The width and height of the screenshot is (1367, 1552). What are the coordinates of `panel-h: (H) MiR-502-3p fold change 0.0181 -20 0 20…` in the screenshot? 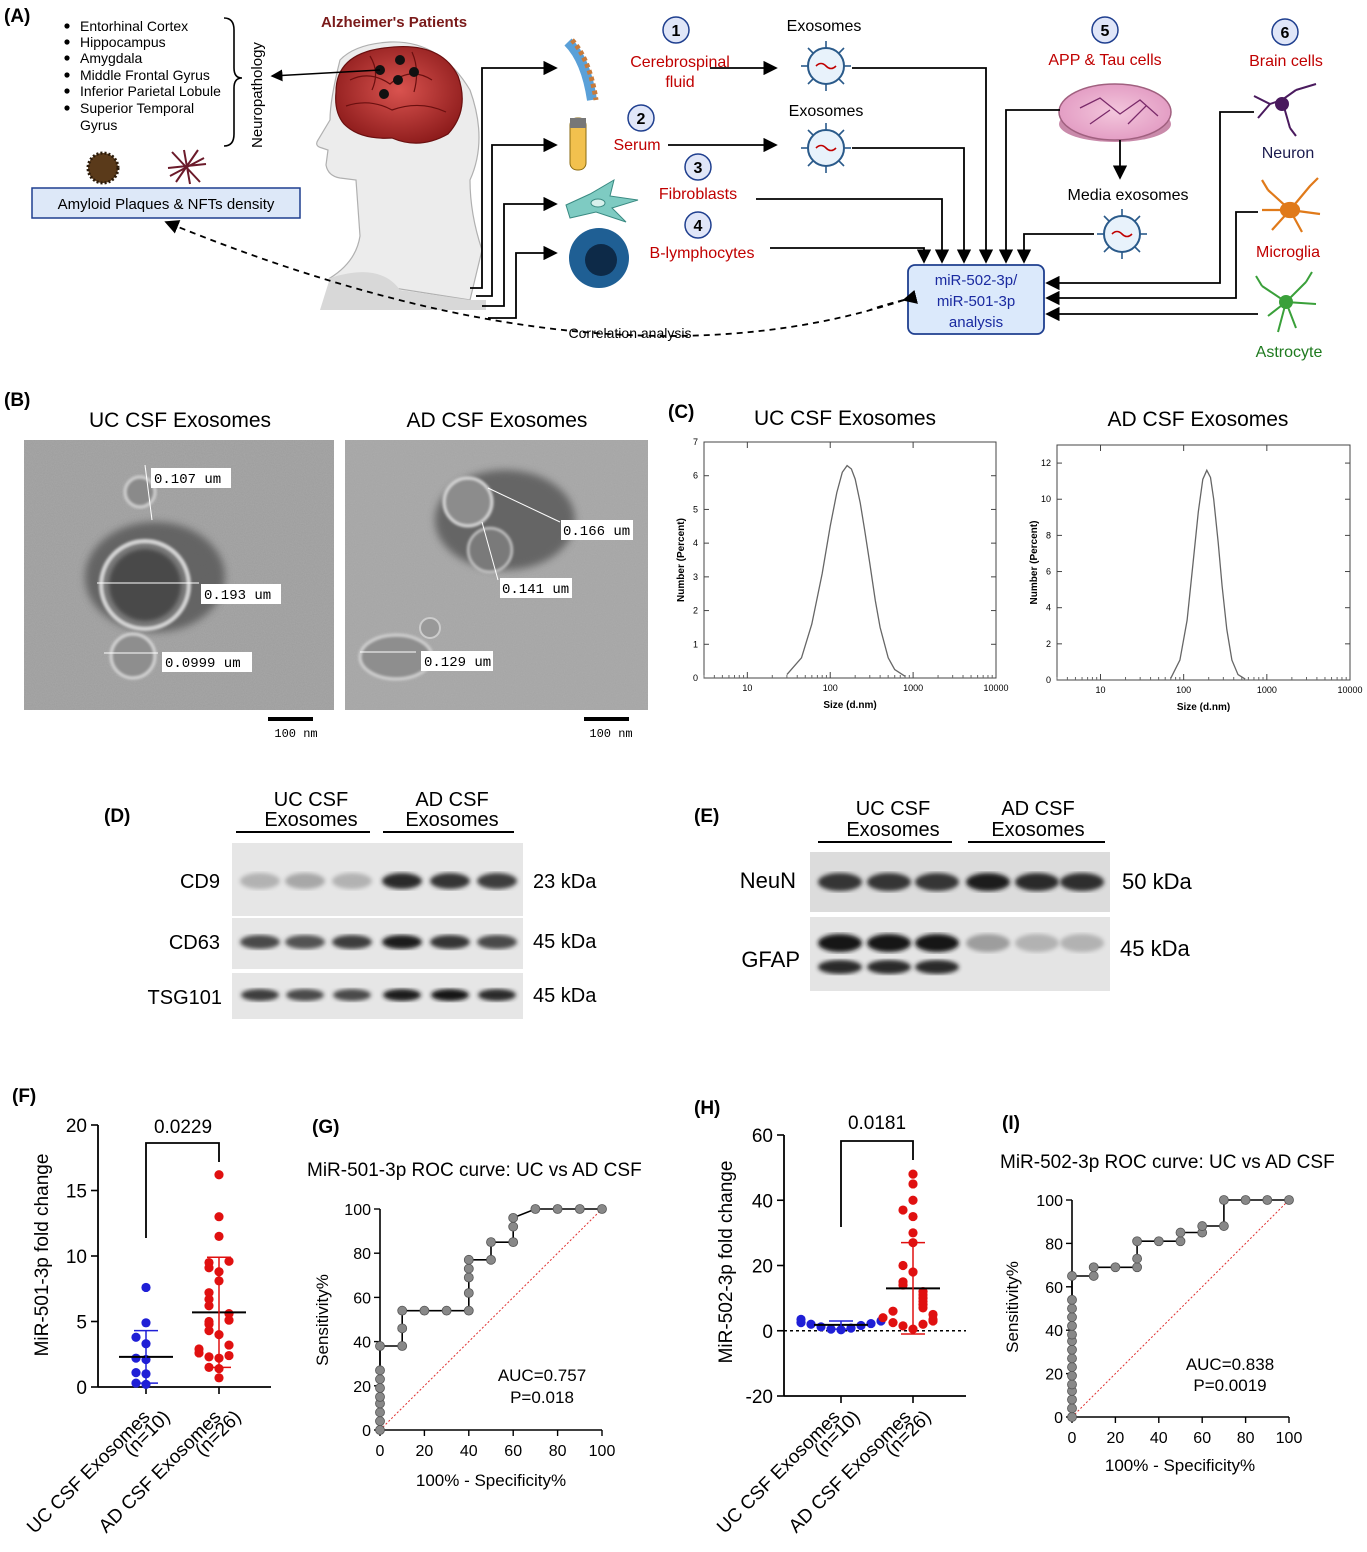 It's located at (830, 1318).